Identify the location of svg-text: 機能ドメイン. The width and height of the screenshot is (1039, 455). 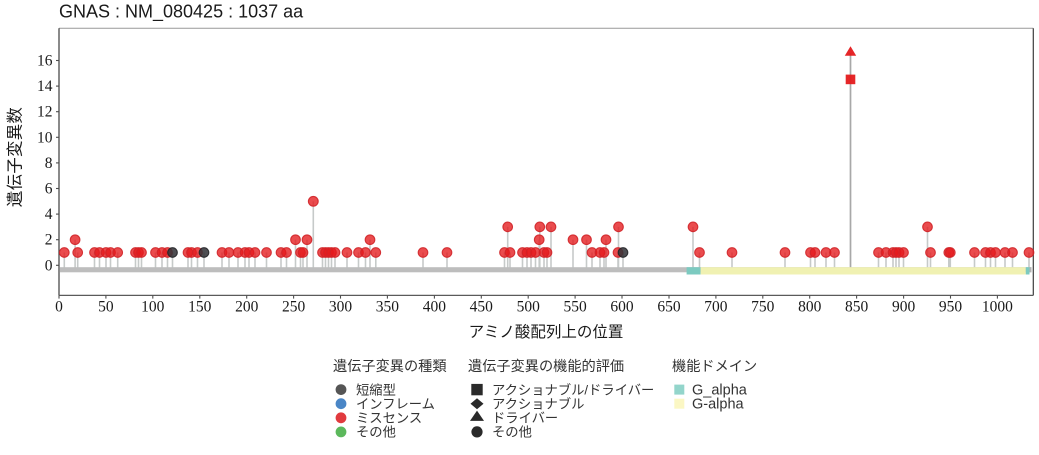
(714, 367).